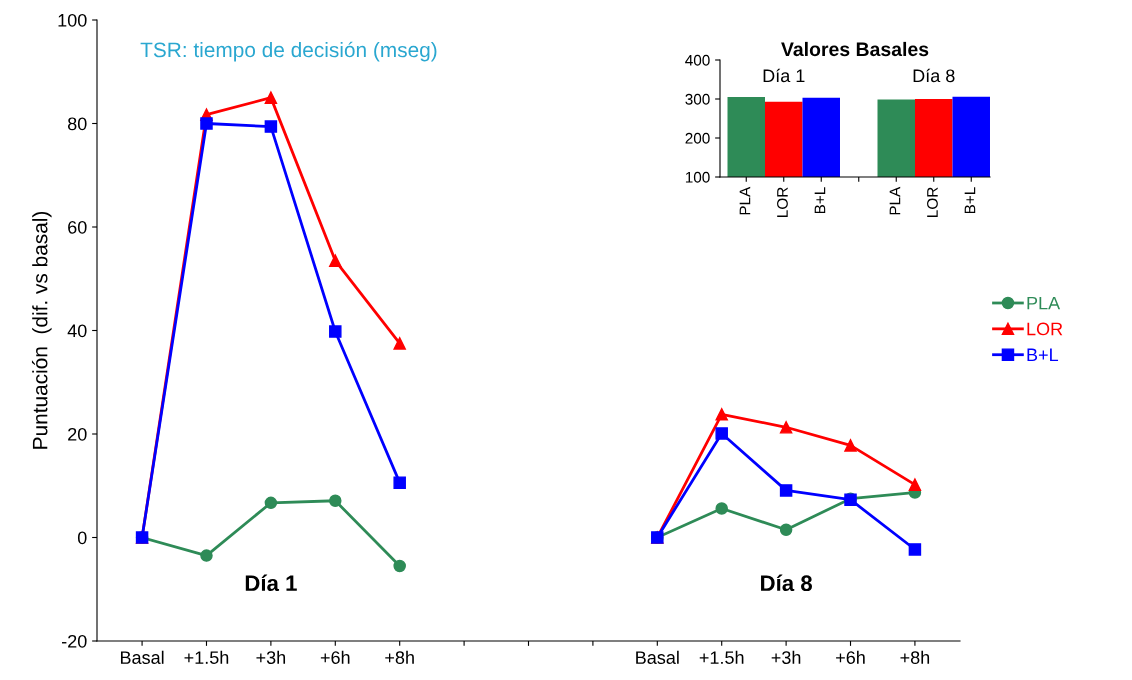 This screenshot has width=1132, height=680. What do you see at coordinates (82, 538) in the screenshot?
I see `y-tick-label: 0` at bounding box center [82, 538].